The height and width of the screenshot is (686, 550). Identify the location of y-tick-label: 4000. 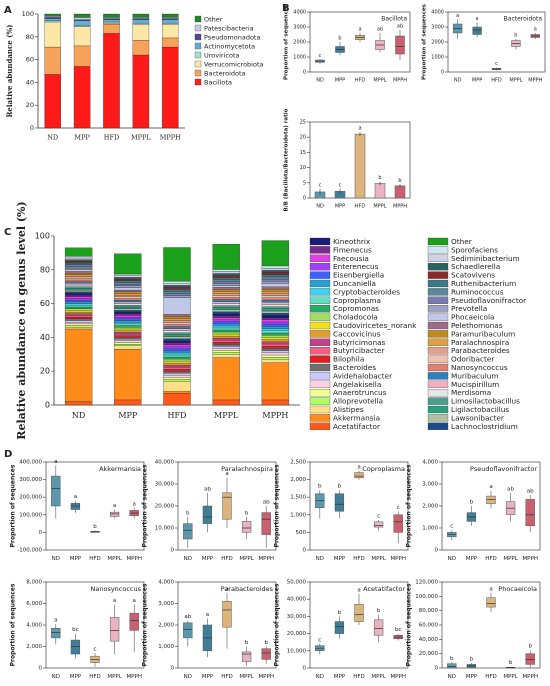
(437, 13).